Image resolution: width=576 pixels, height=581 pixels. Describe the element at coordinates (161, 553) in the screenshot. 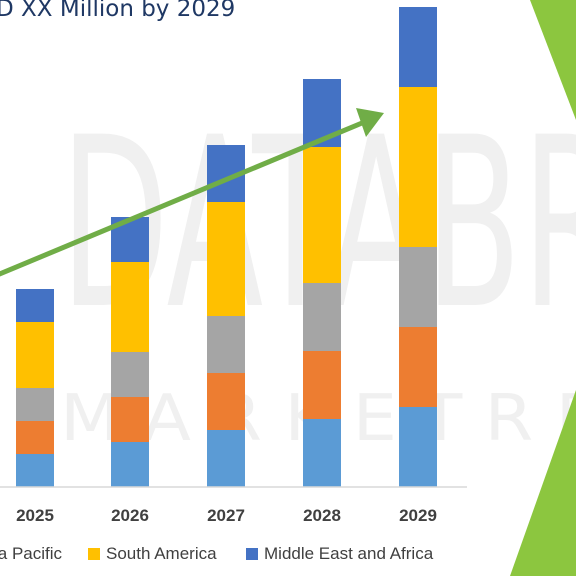

I see `legend-label-south-america: South America` at that location.